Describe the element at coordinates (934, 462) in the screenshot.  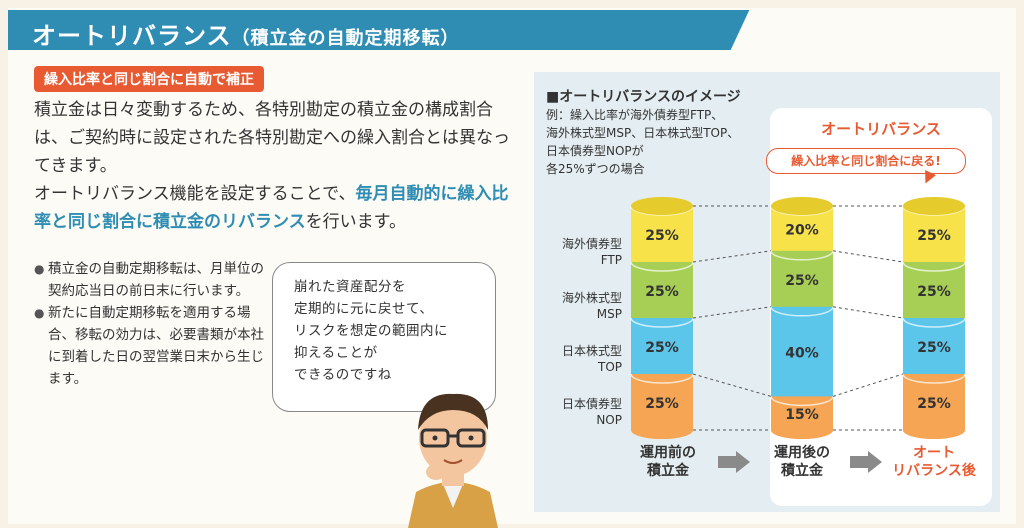
I see `column-label-rebalanced: オート リバランス後` at that location.